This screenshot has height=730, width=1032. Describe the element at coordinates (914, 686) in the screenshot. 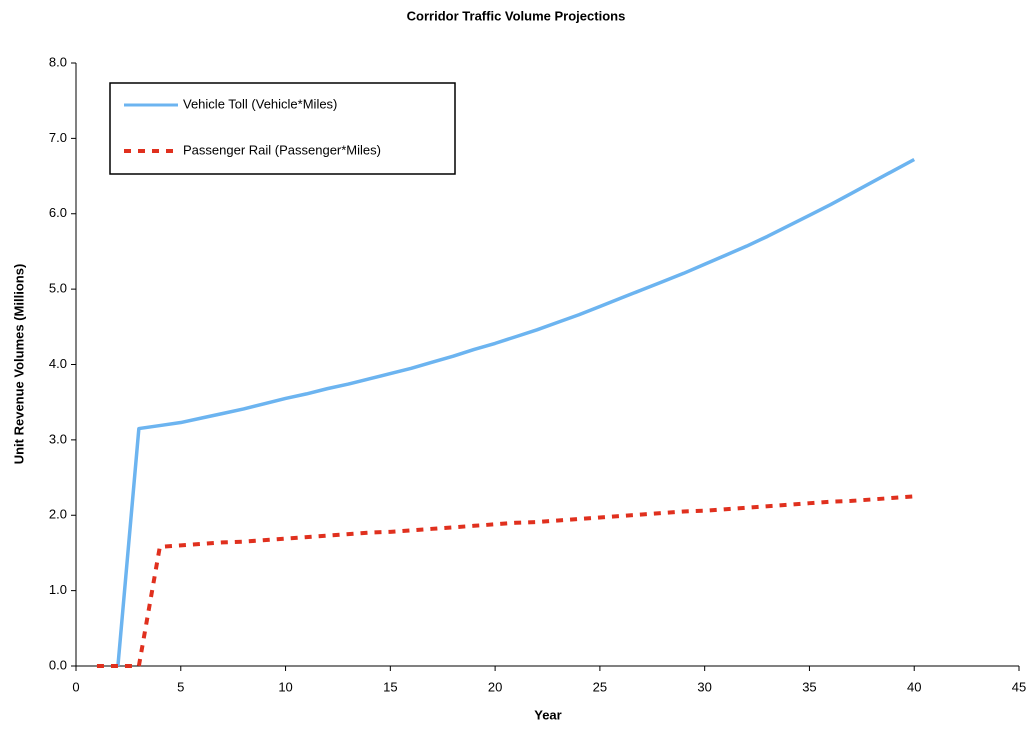

I see `x-tick-label: 40` at that location.